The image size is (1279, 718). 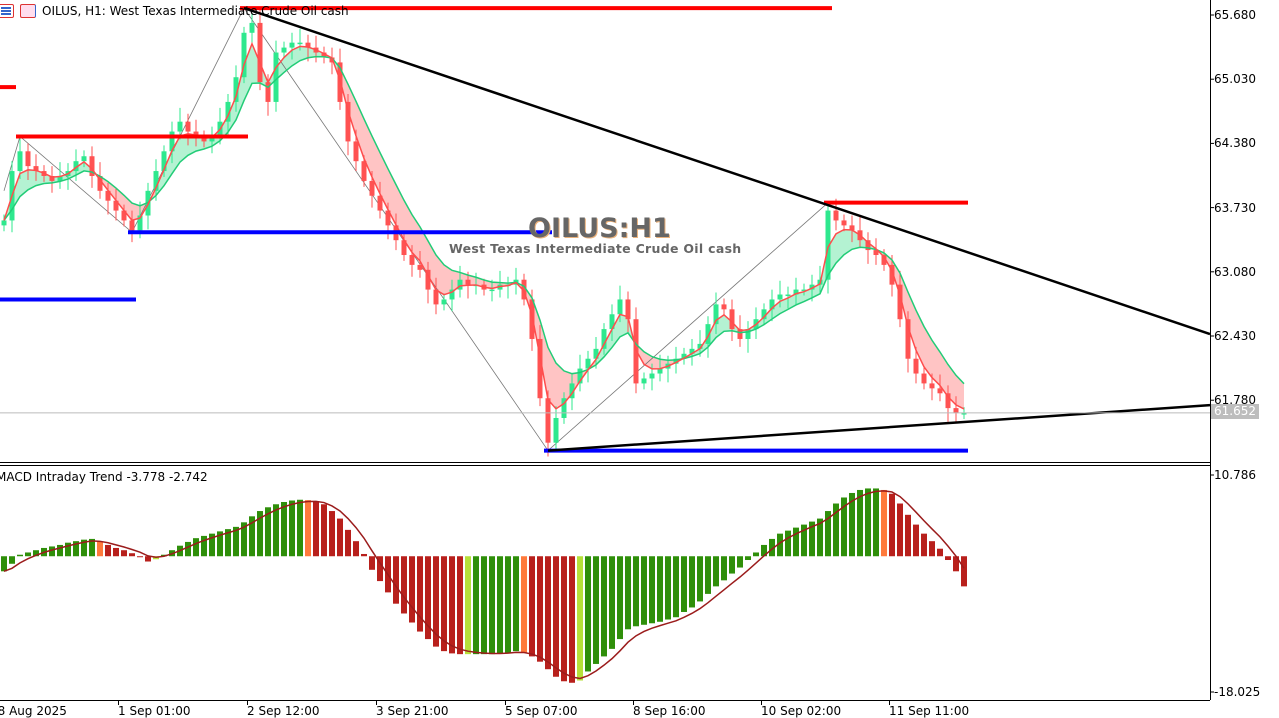 What do you see at coordinates (28, 11) in the screenshot?
I see `chart-window-icon` at bounding box center [28, 11].